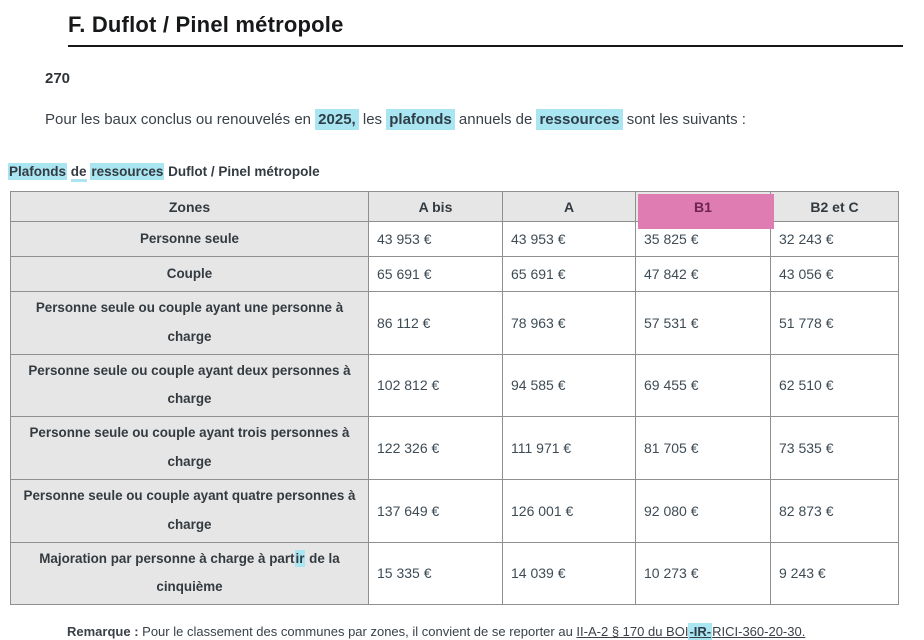 This screenshot has height=640, width=924. What do you see at coordinates (435, 573) in the screenshot?
I see `cell-value: 15 335 €` at bounding box center [435, 573].